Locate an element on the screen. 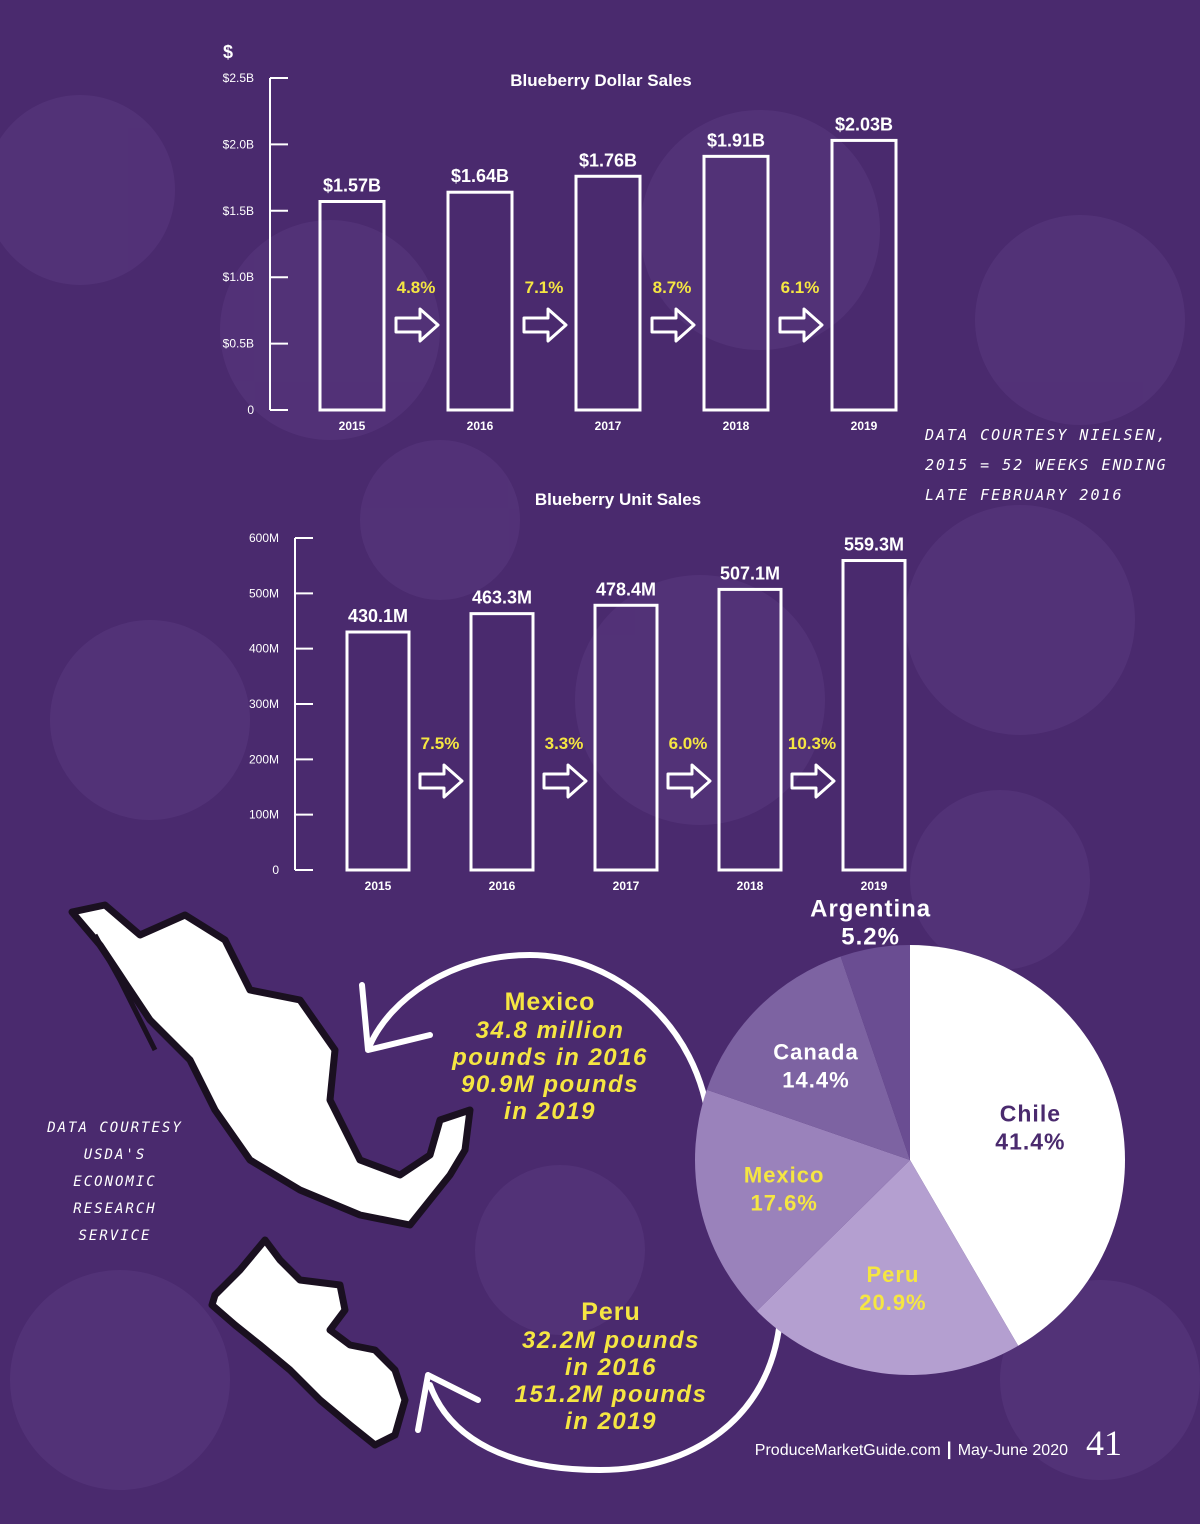 This screenshot has height=1524, width=1200. usda-note-line: Service is located at coordinates (115, 1236).